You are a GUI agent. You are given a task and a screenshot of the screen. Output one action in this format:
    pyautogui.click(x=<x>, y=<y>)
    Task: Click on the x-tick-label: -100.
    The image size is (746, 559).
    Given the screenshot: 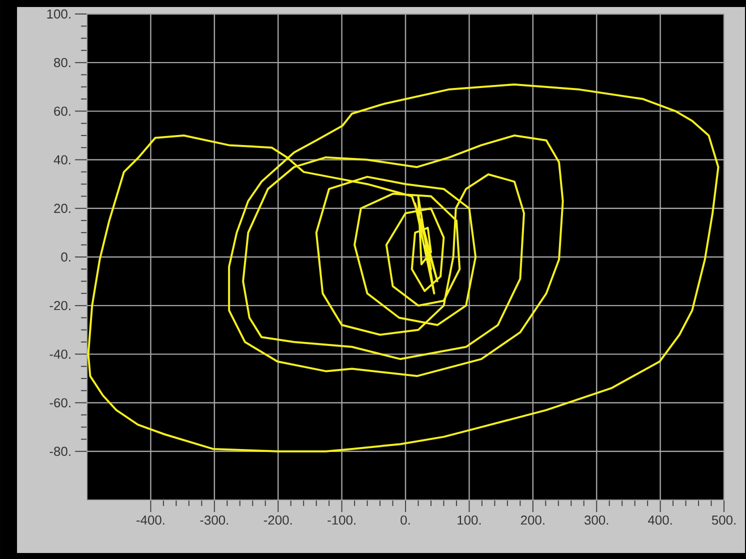 What is the action you would take?
    pyautogui.click(x=342, y=520)
    